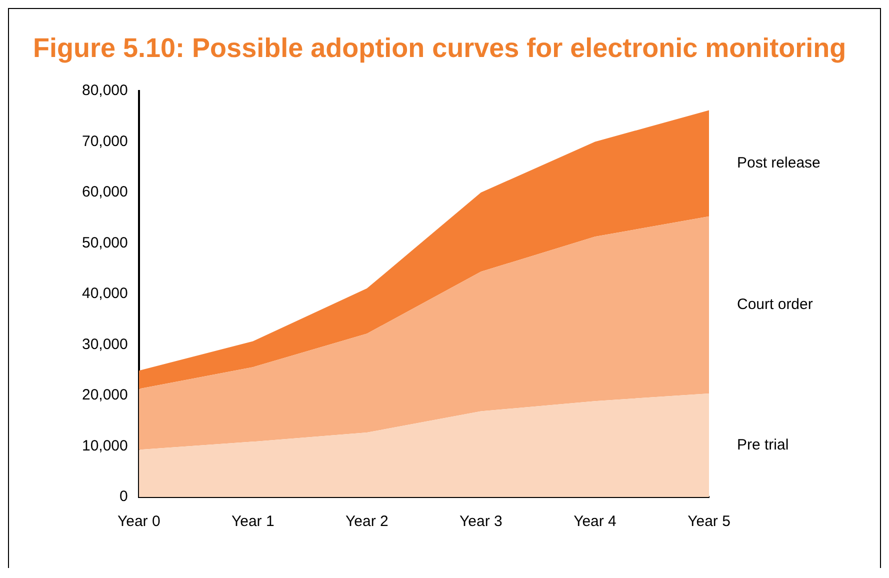 The image size is (889, 578). I want to click on x-tick-label: Year 3, so click(481, 521).